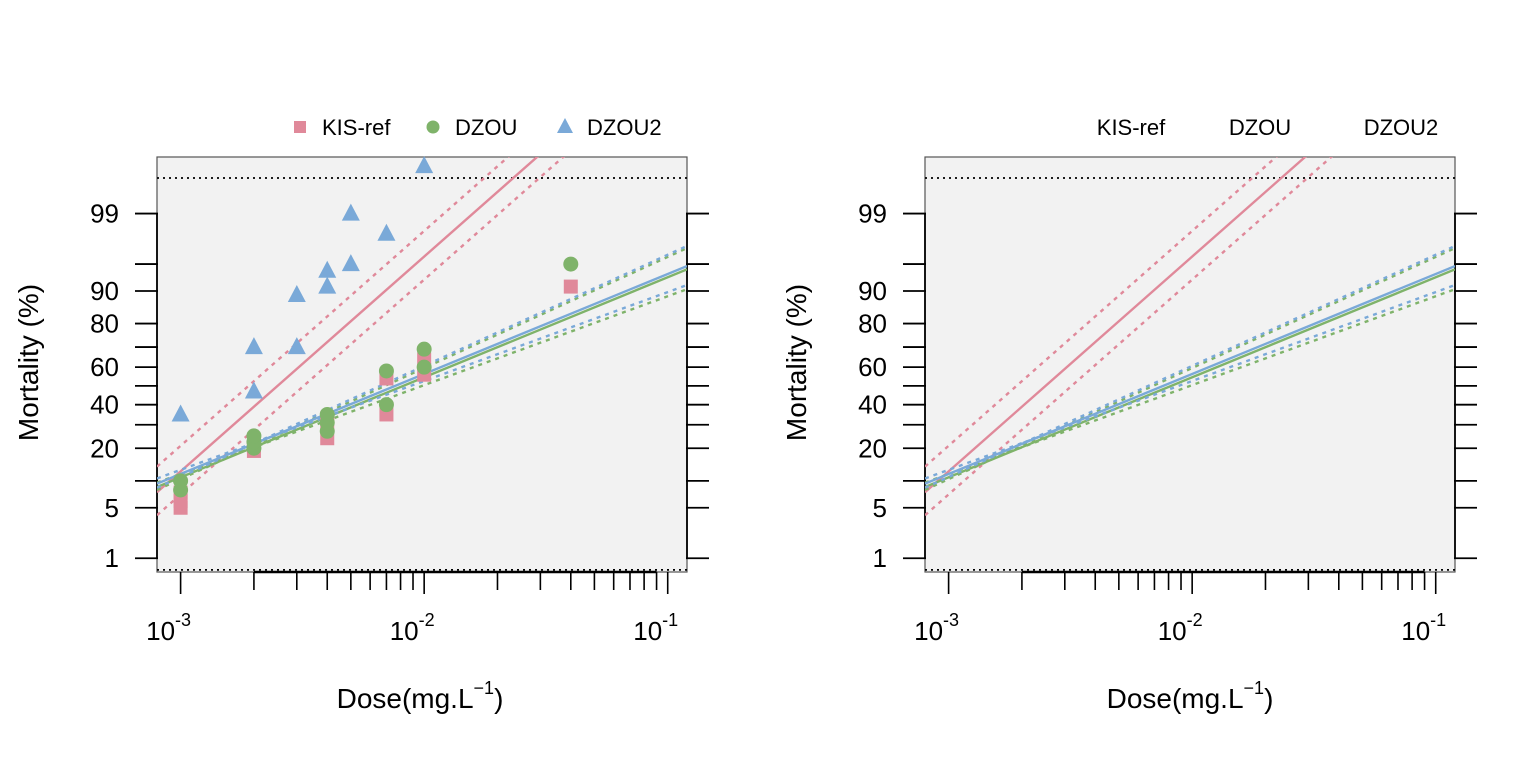 The height and width of the screenshot is (768, 1536). Describe the element at coordinates (433, 127) in the screenshot. I see `legend-circle-icon` at that location.